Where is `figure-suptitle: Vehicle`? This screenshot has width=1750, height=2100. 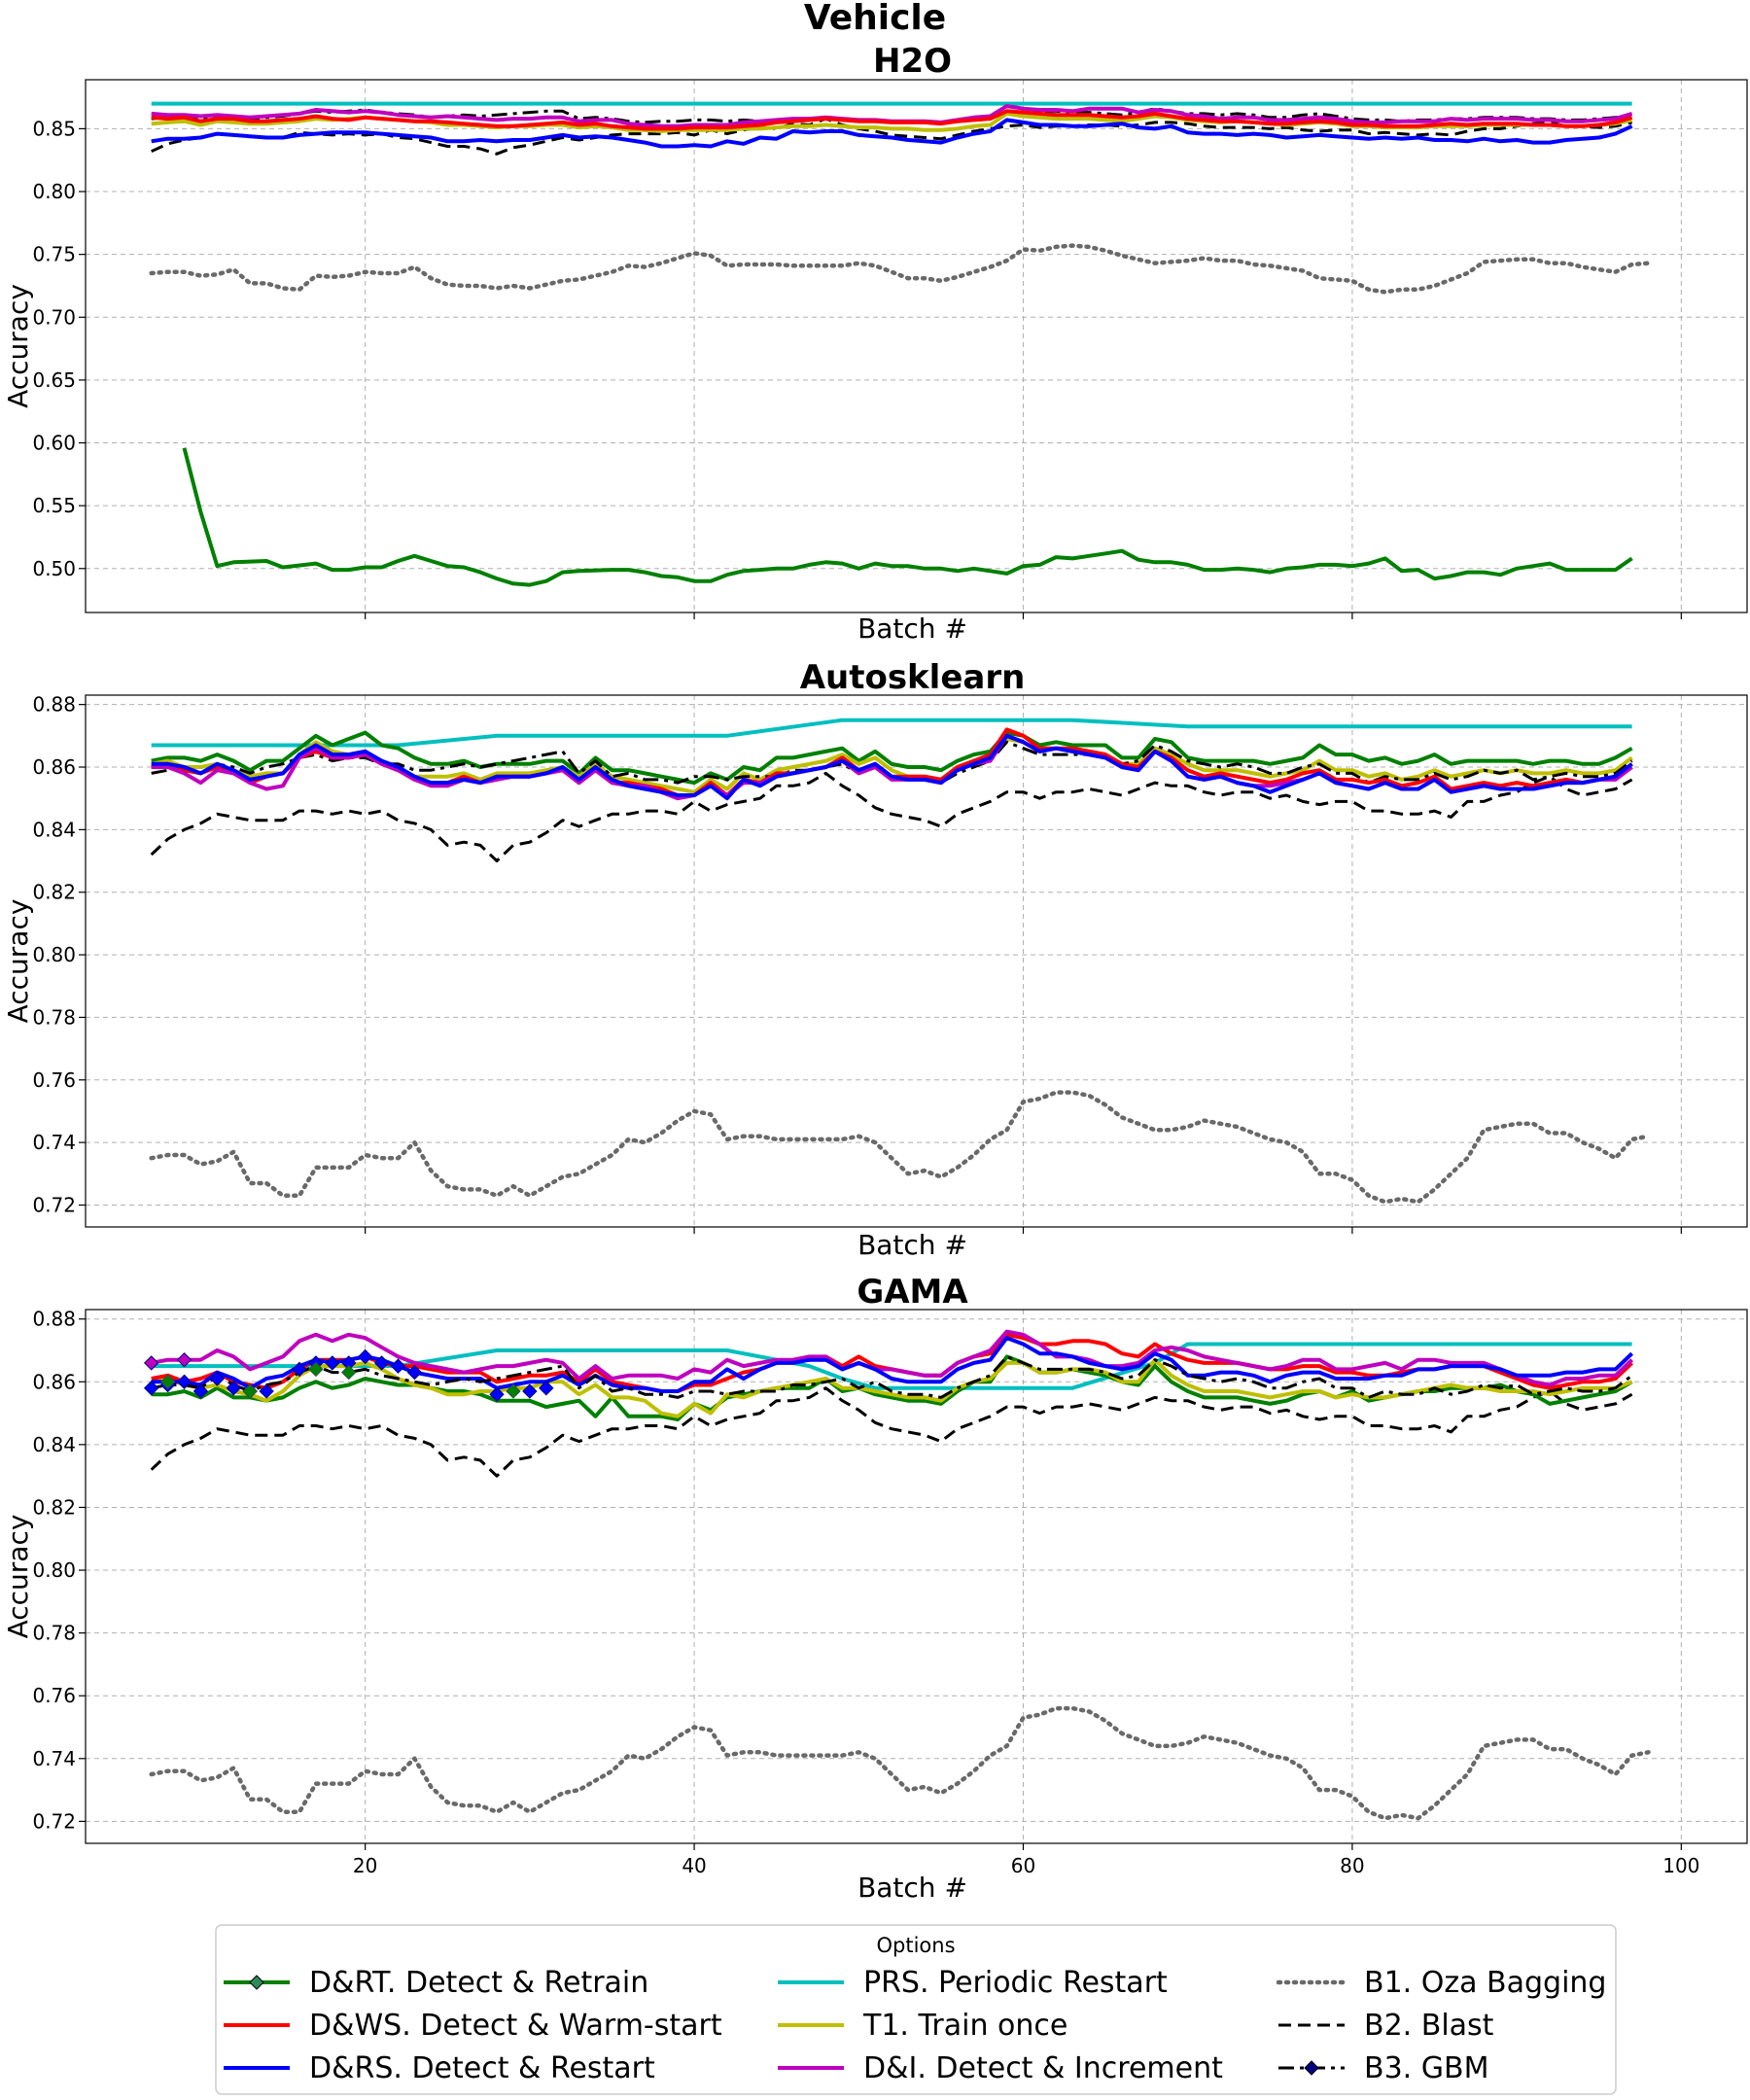 figure-suptitle: Vehicle is located at coordinates (875, 19).